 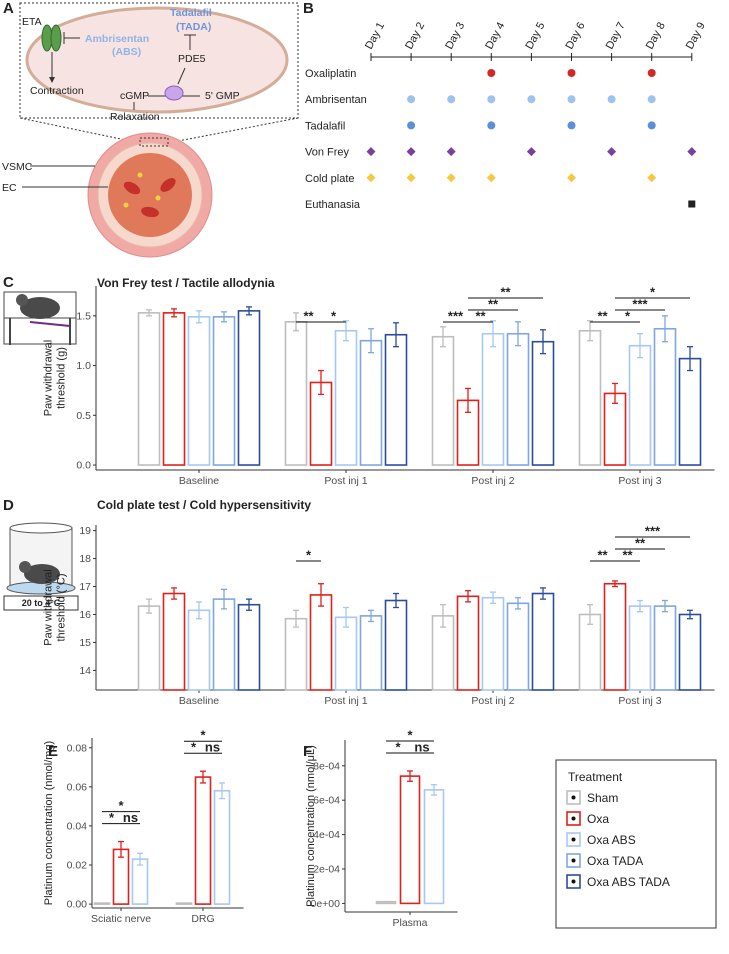 What do you see at coordinates (191, 13) in the screenshot?
I see `label: Tadalafil` at bounding box center [191, 13].